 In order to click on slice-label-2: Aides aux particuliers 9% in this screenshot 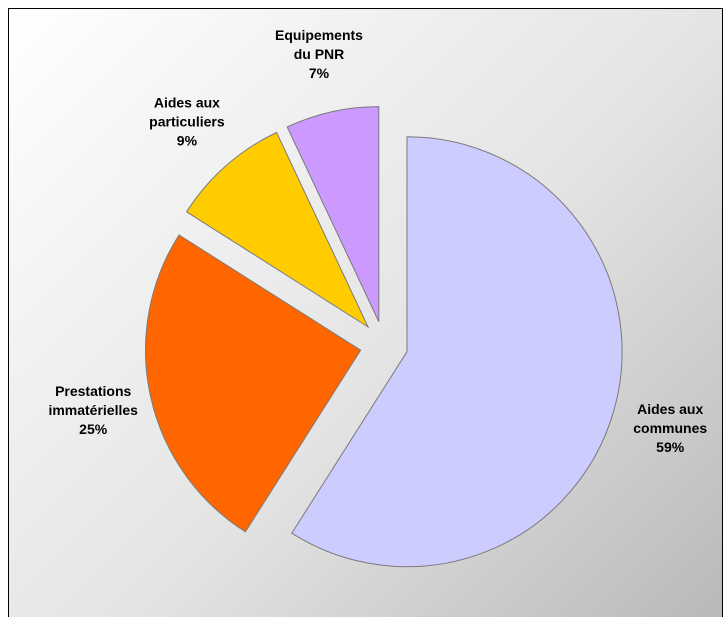, I will do `click(187, 122)`.